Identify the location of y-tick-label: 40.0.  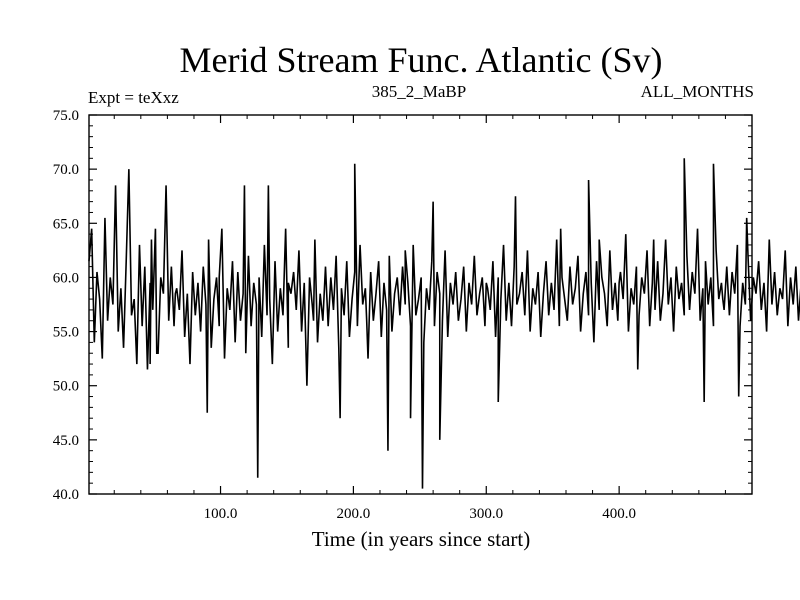
(66, 495).